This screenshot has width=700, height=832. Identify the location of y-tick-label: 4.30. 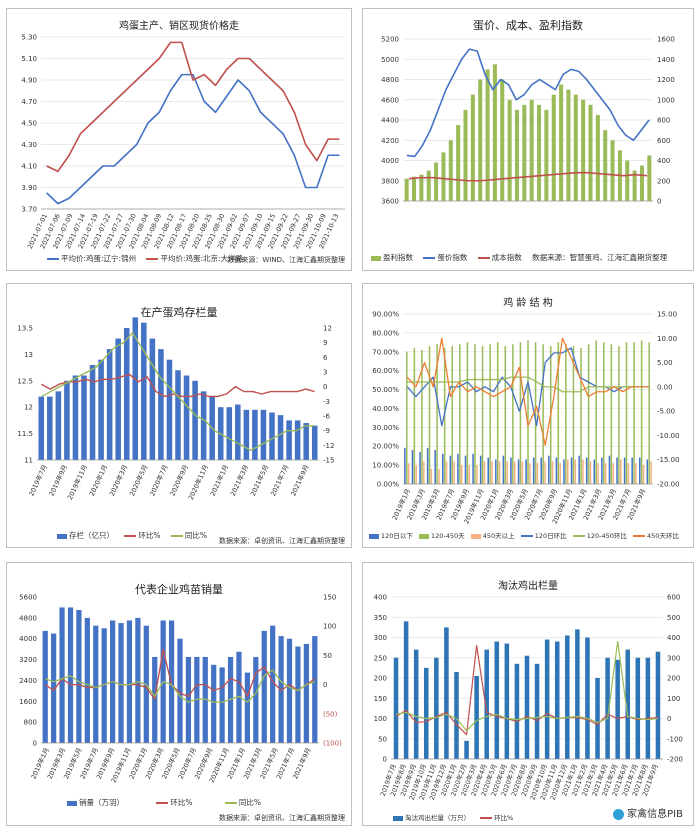
(29, 145).